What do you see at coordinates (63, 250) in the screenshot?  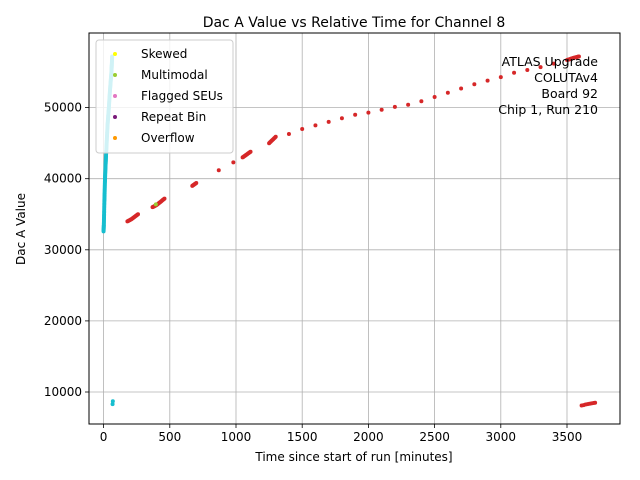 I see `y-tick-label: 30000` at bounding box center [63, 250].